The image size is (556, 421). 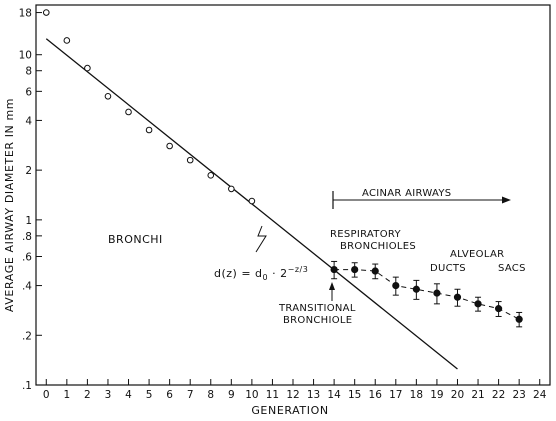 I want to click on x-tick-label-19: 19, so click(x=436, y=395).